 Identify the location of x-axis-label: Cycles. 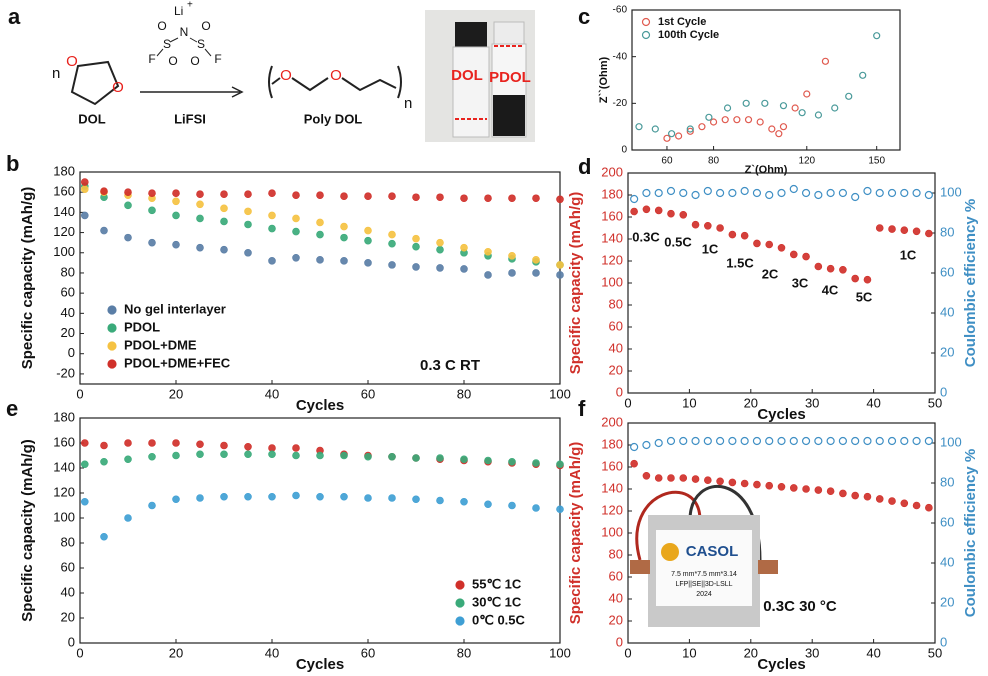
(781, 664).